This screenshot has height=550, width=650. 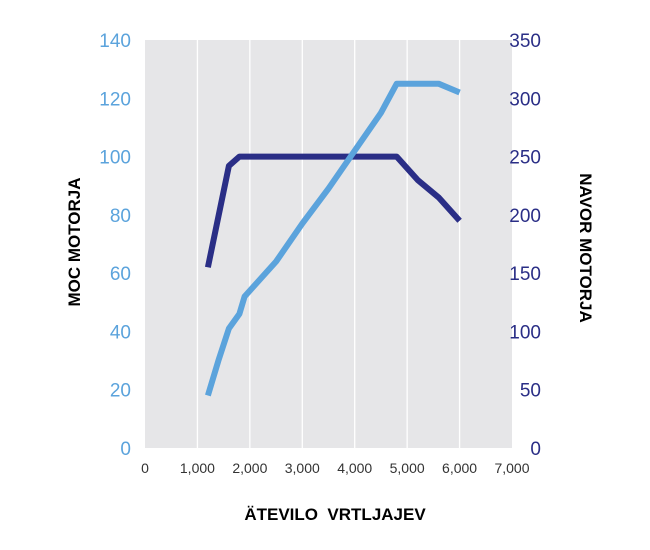 What do you see at coordinates (354, 468) in the screenshot?
I see `x-tick-label: 4,000` at bounding box center [354, 468].